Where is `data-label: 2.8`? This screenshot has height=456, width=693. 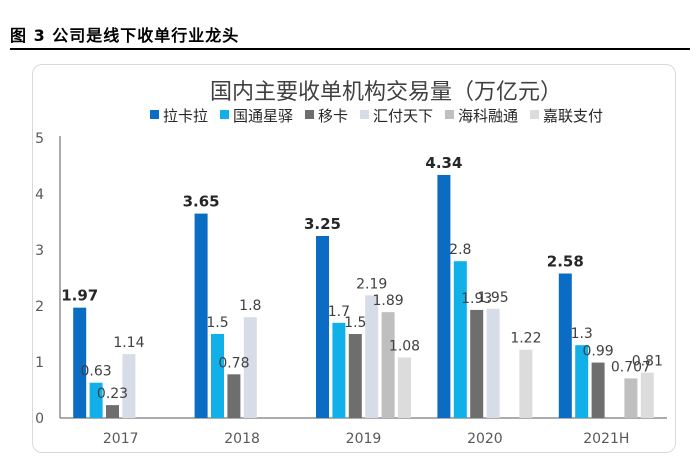 data-label: 2.8 is located at coordinates (460, 250).